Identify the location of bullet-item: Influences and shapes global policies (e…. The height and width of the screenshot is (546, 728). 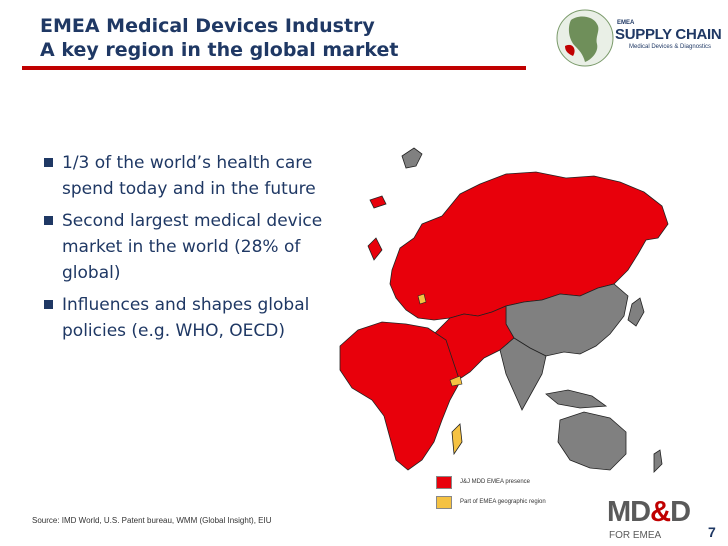
(189, 318).